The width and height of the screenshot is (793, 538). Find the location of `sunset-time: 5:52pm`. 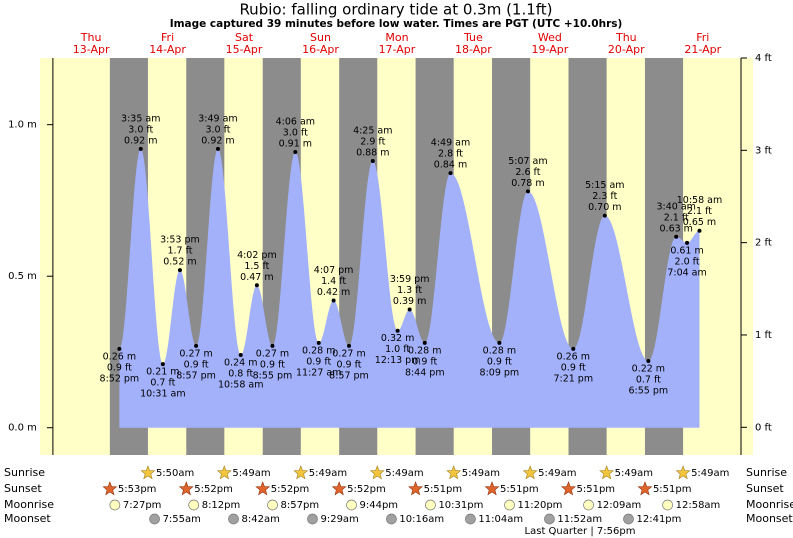

sunset-time: 5:52pm is located at coordinates (213, 489).